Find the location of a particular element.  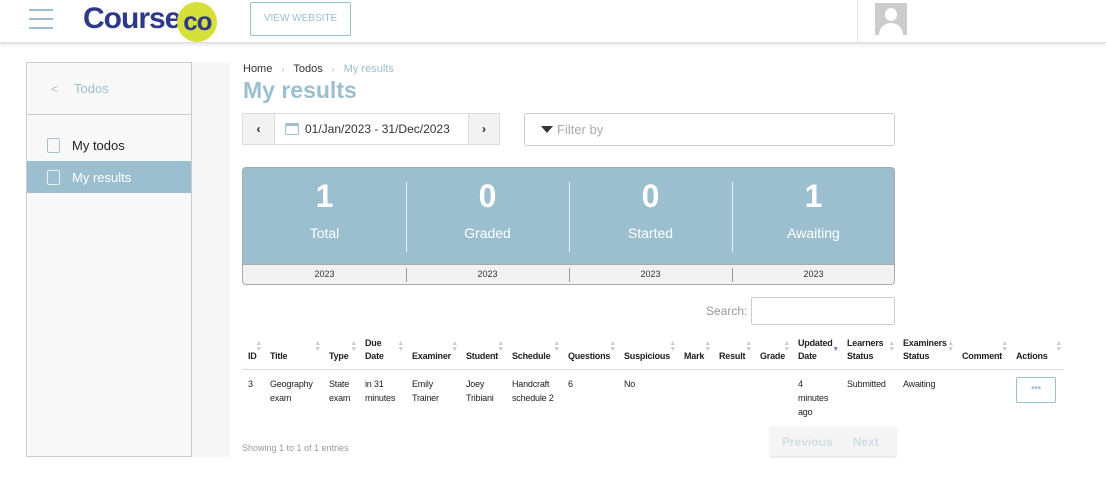

cell-text: 4 minutes ago is located at coordinates (813, 397).